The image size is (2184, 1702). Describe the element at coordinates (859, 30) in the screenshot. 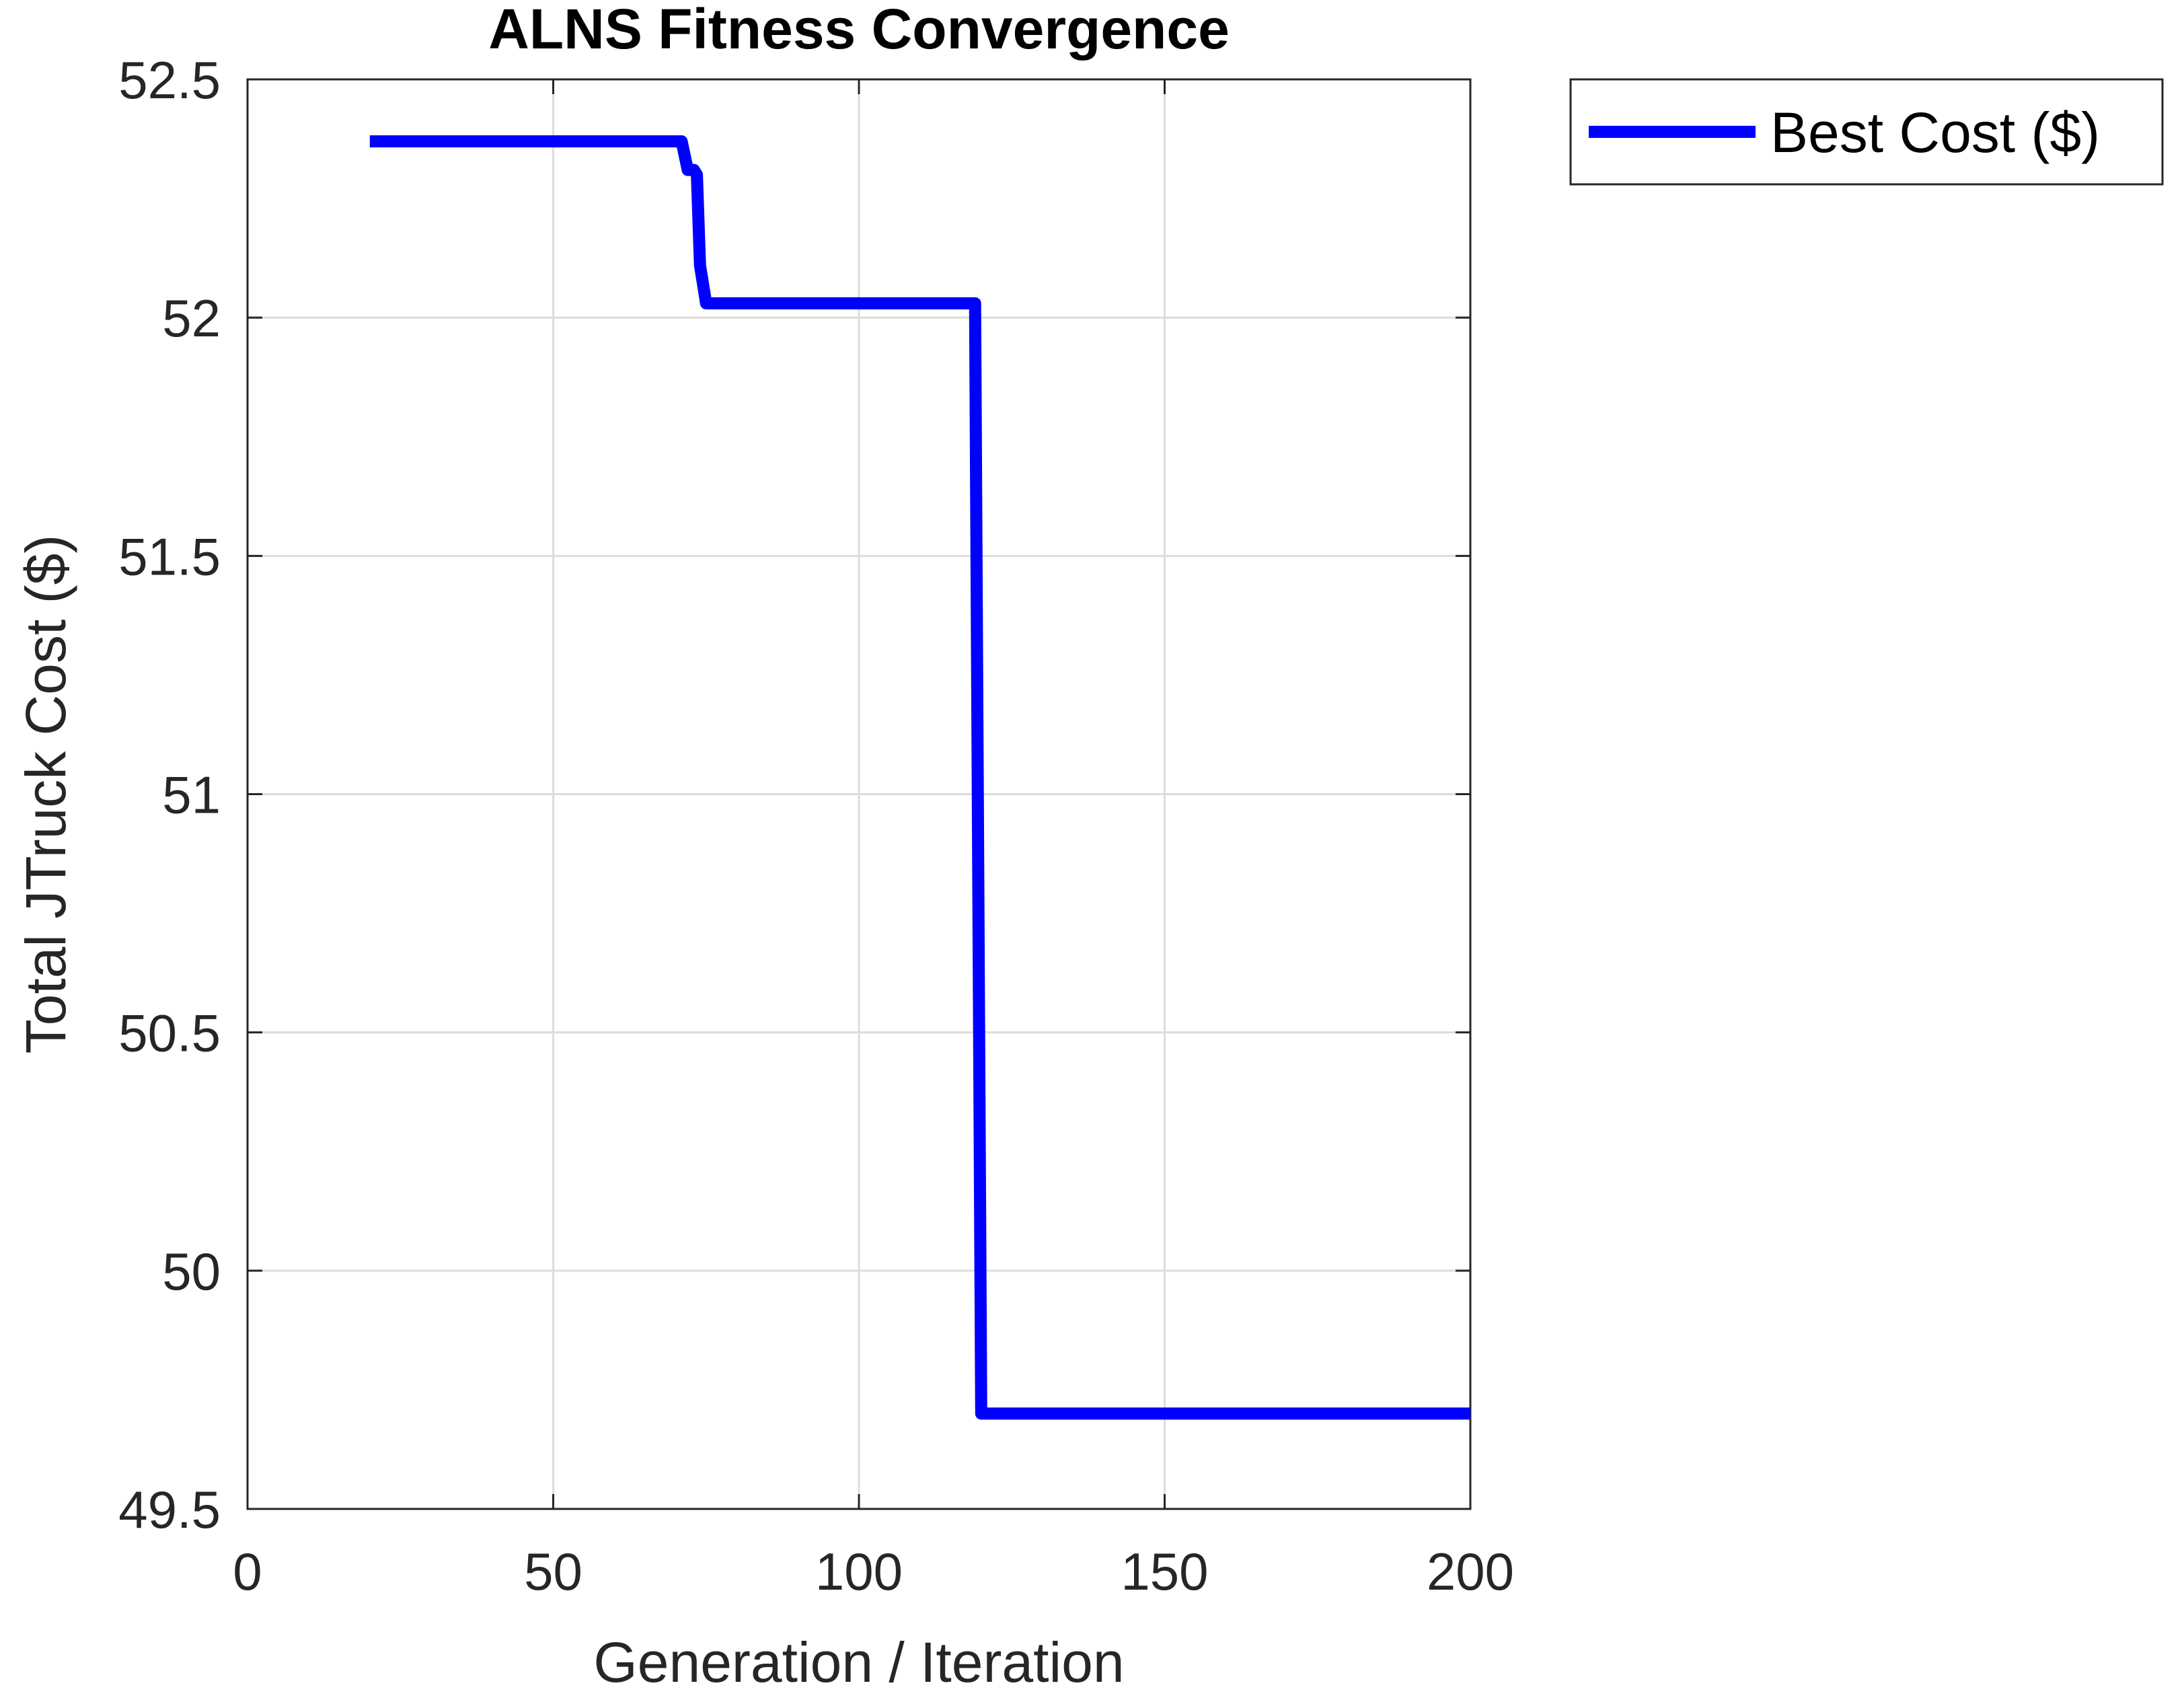

I see `chart-title: ALNS Fitness Convergence` at that location.